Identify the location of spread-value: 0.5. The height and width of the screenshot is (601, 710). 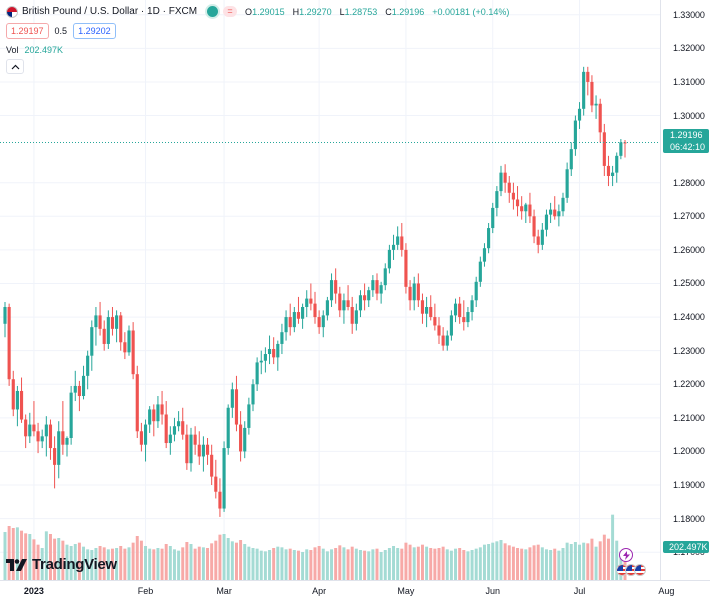
(61, 31).